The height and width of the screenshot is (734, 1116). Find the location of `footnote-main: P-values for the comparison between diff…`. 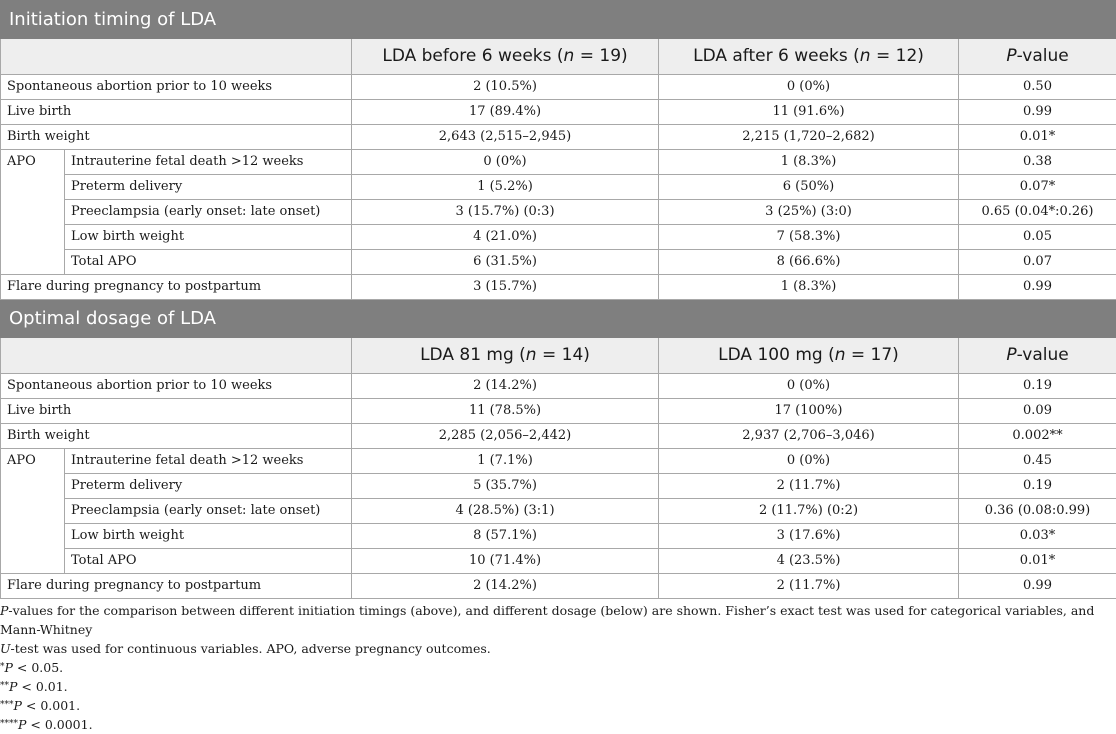

footnote-main: P-values for the comparison between diff… is located at coordinates (558, 629).